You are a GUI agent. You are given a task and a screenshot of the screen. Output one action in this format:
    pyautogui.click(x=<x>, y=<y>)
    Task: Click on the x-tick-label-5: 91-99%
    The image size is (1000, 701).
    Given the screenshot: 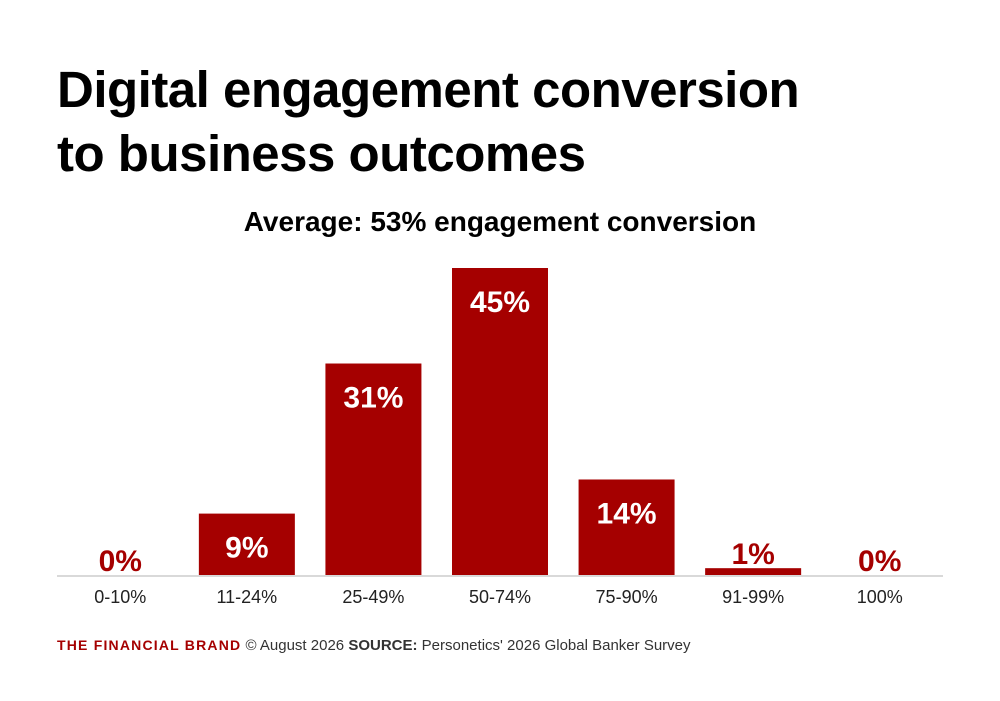 What is the action you would take?
    pyautogui.click(x=753, y=597)
    